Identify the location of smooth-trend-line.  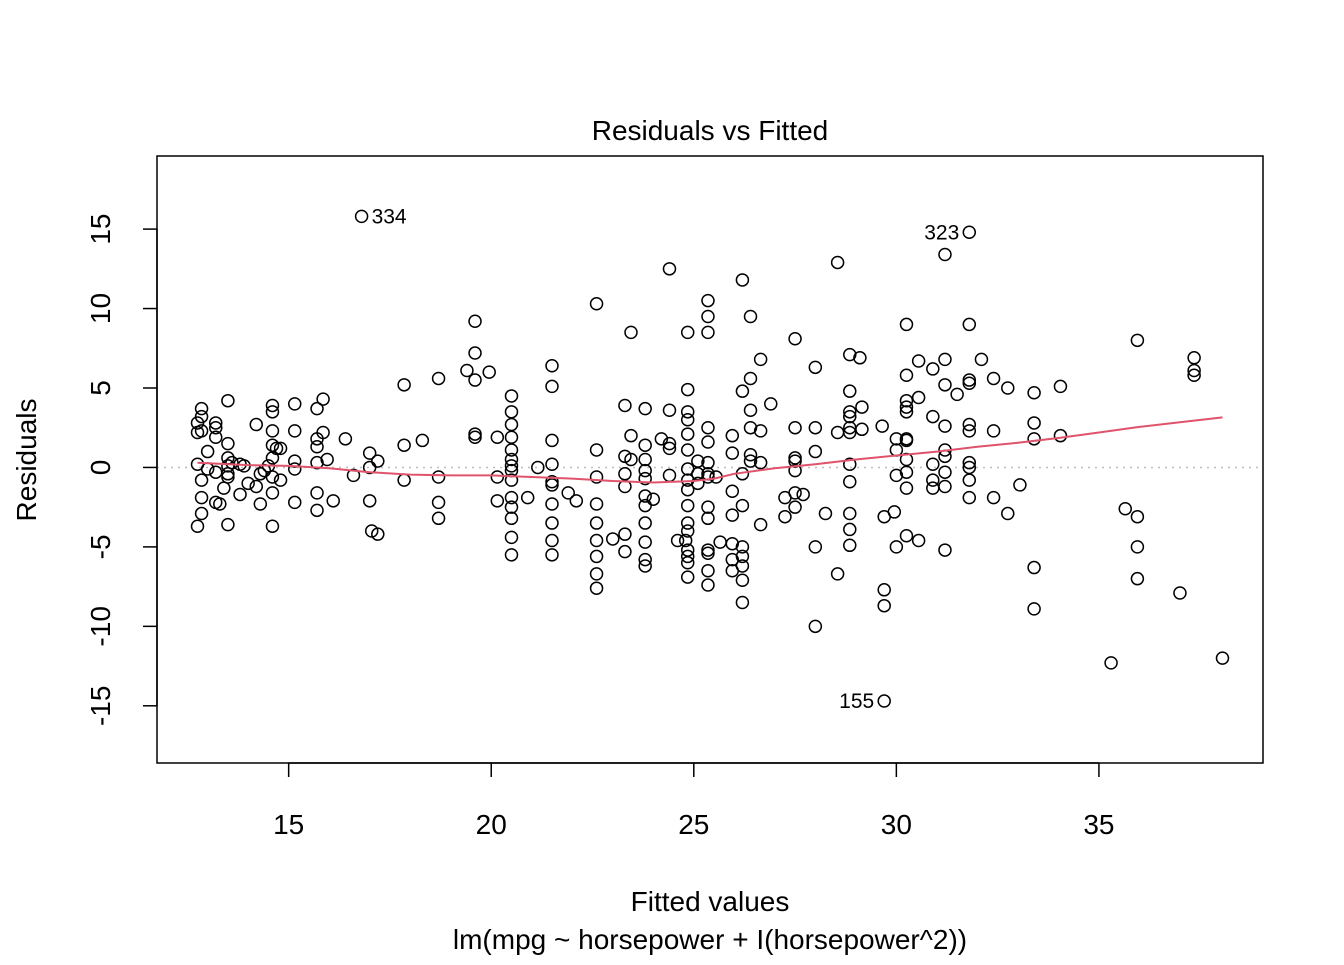
(710, 450).